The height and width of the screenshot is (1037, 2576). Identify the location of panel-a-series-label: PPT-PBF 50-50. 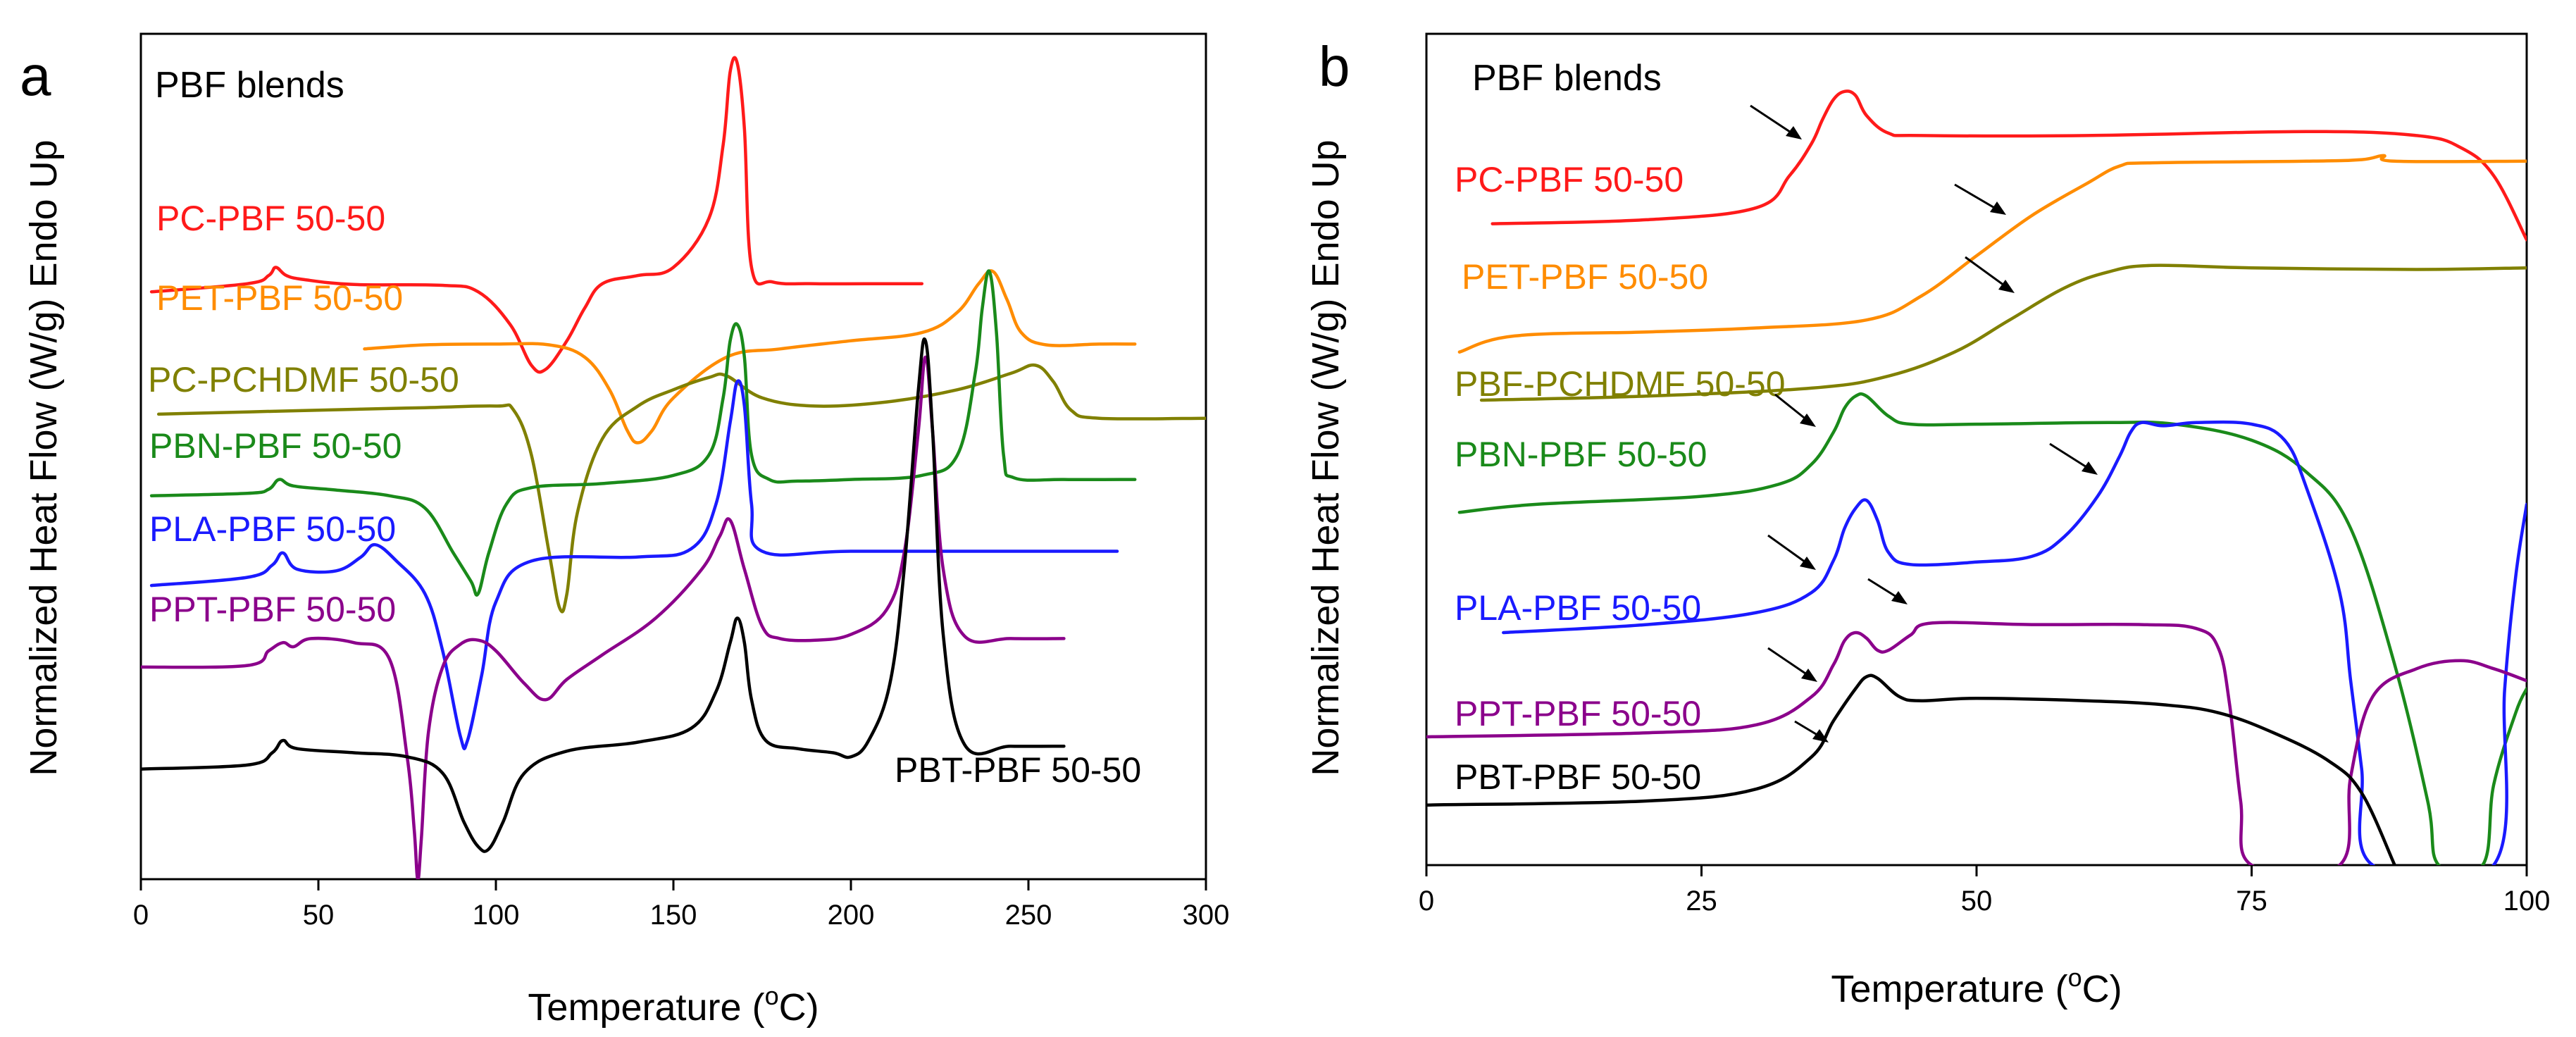
(272, 609).